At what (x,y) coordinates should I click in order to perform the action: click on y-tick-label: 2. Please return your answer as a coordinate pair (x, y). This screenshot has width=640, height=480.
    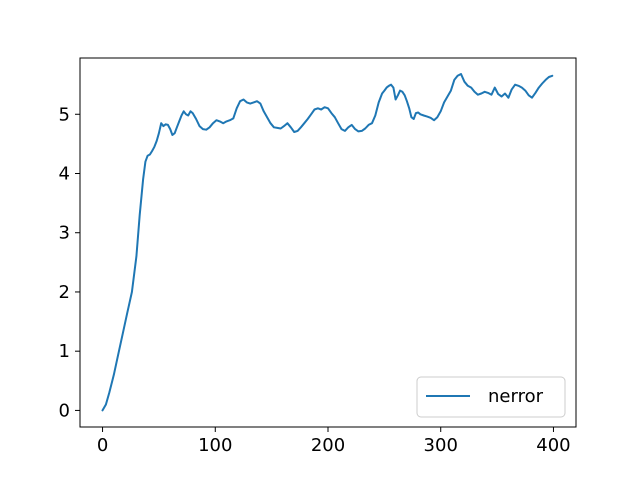
    Looking at the image, I should click on (64, 292).